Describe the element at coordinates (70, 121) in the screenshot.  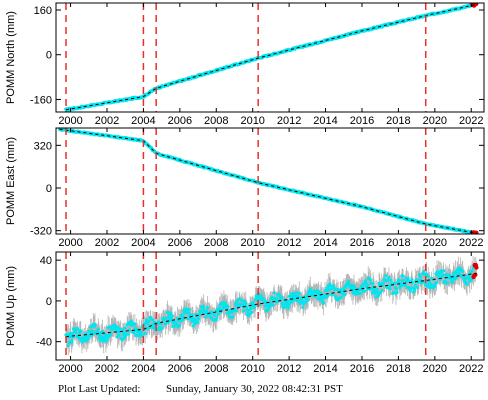
I see `x-tick-label: 2000` at that location.